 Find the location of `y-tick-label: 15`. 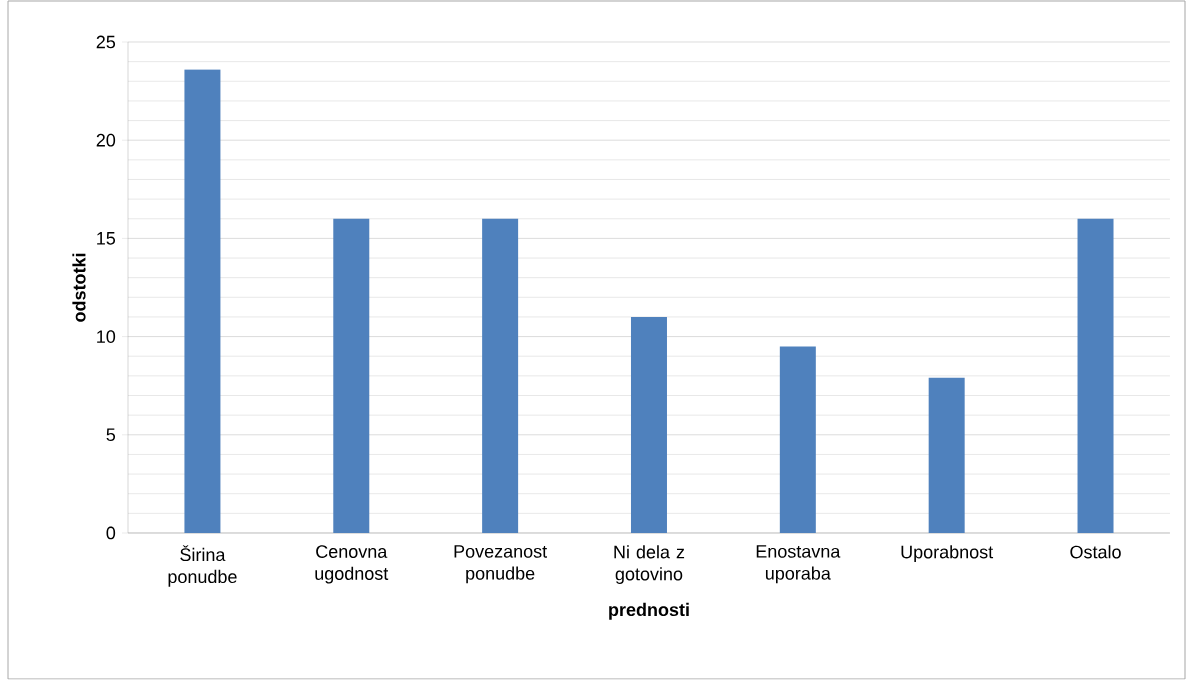

y-tick-label: 15 is located at coordinates (106, 238).